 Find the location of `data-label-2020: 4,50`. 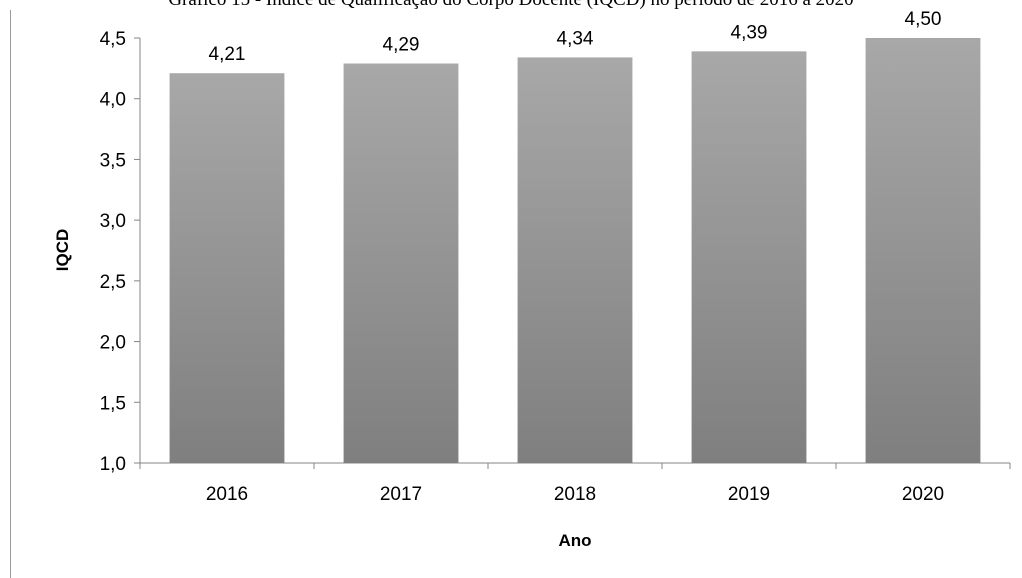

data-label-2020: 4,50 is located at coordinates (923, 19).